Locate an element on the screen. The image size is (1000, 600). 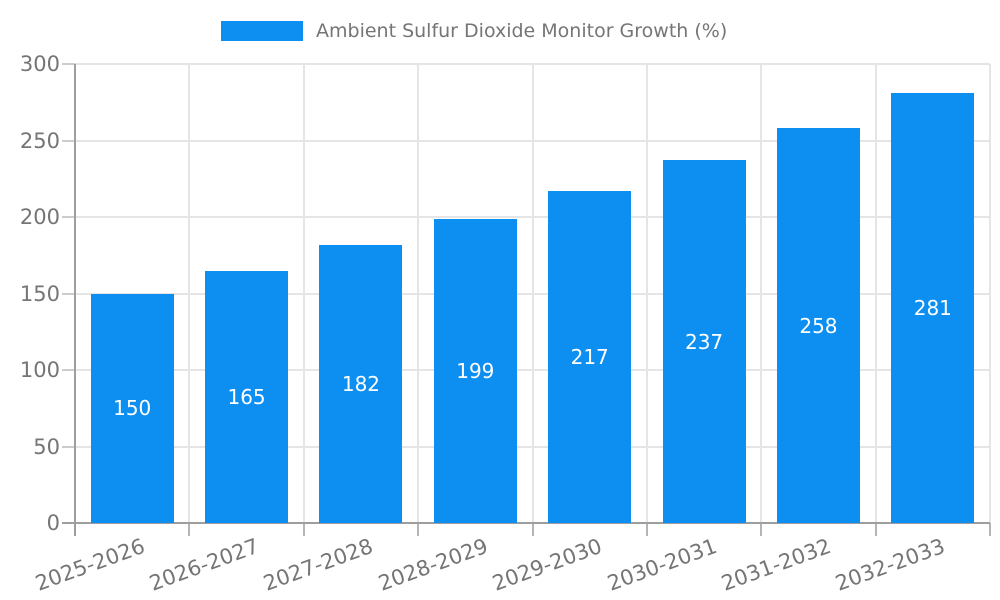
bar-value-label: 258 is located at coordinates (818, 325).